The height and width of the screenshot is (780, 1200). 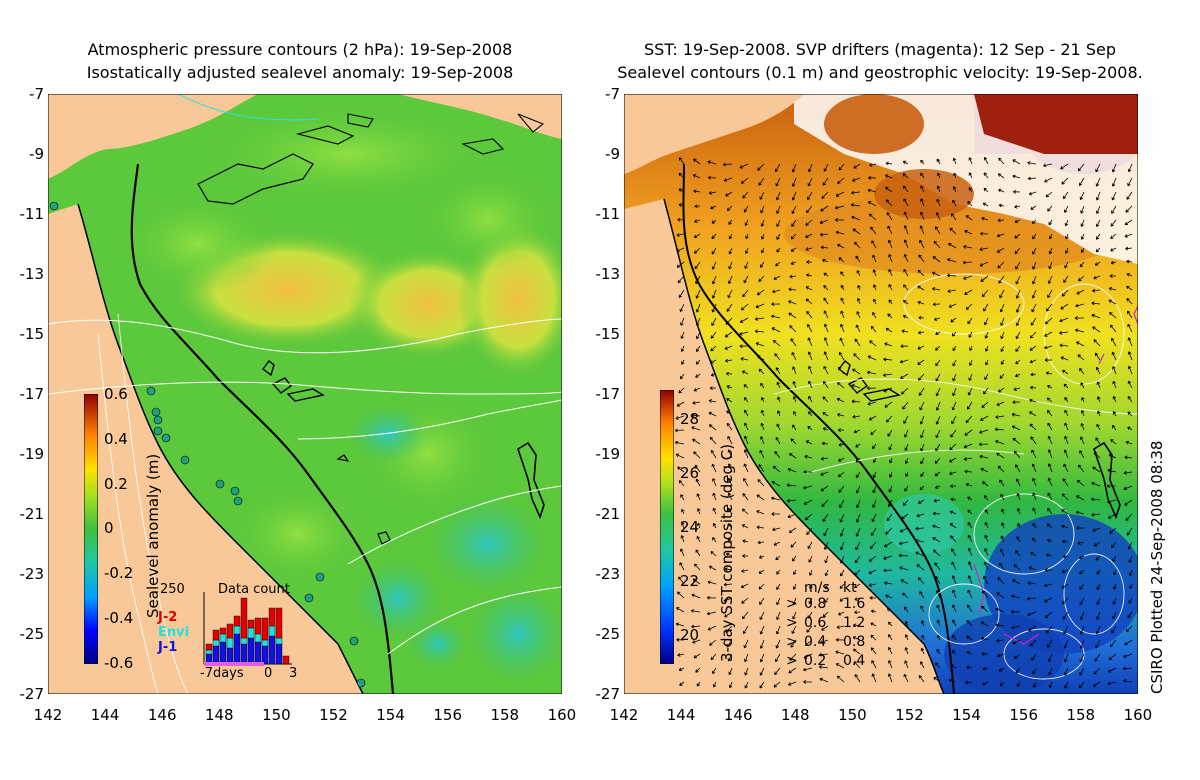 What do you see at coordinates (624, 715) in the screenshot?
I see `lon-tick-label: 142` at bounding box center [624, 715].